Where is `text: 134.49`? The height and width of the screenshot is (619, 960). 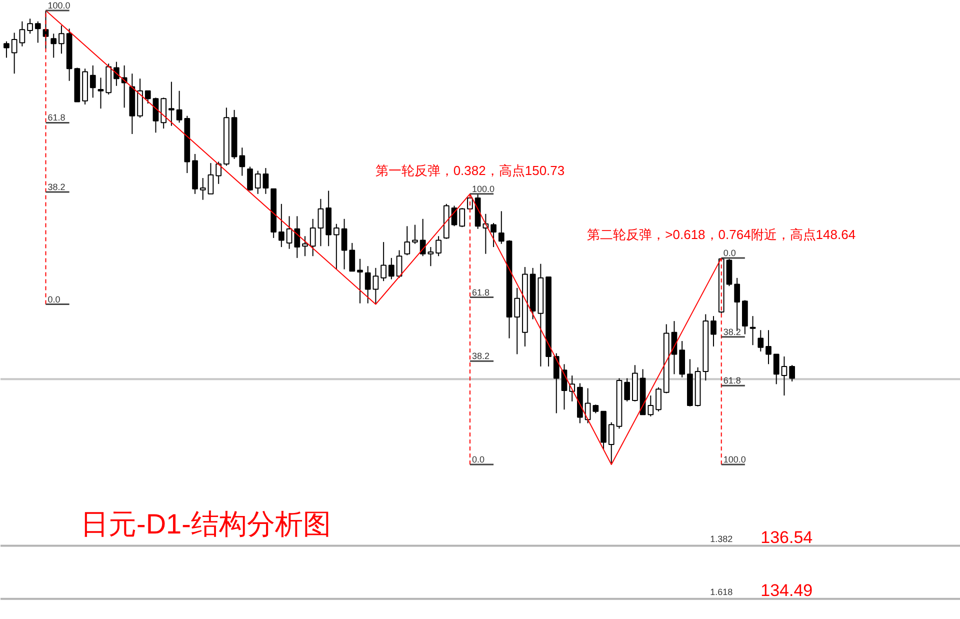 text: 134.49 is located at coordinates (786, 590).